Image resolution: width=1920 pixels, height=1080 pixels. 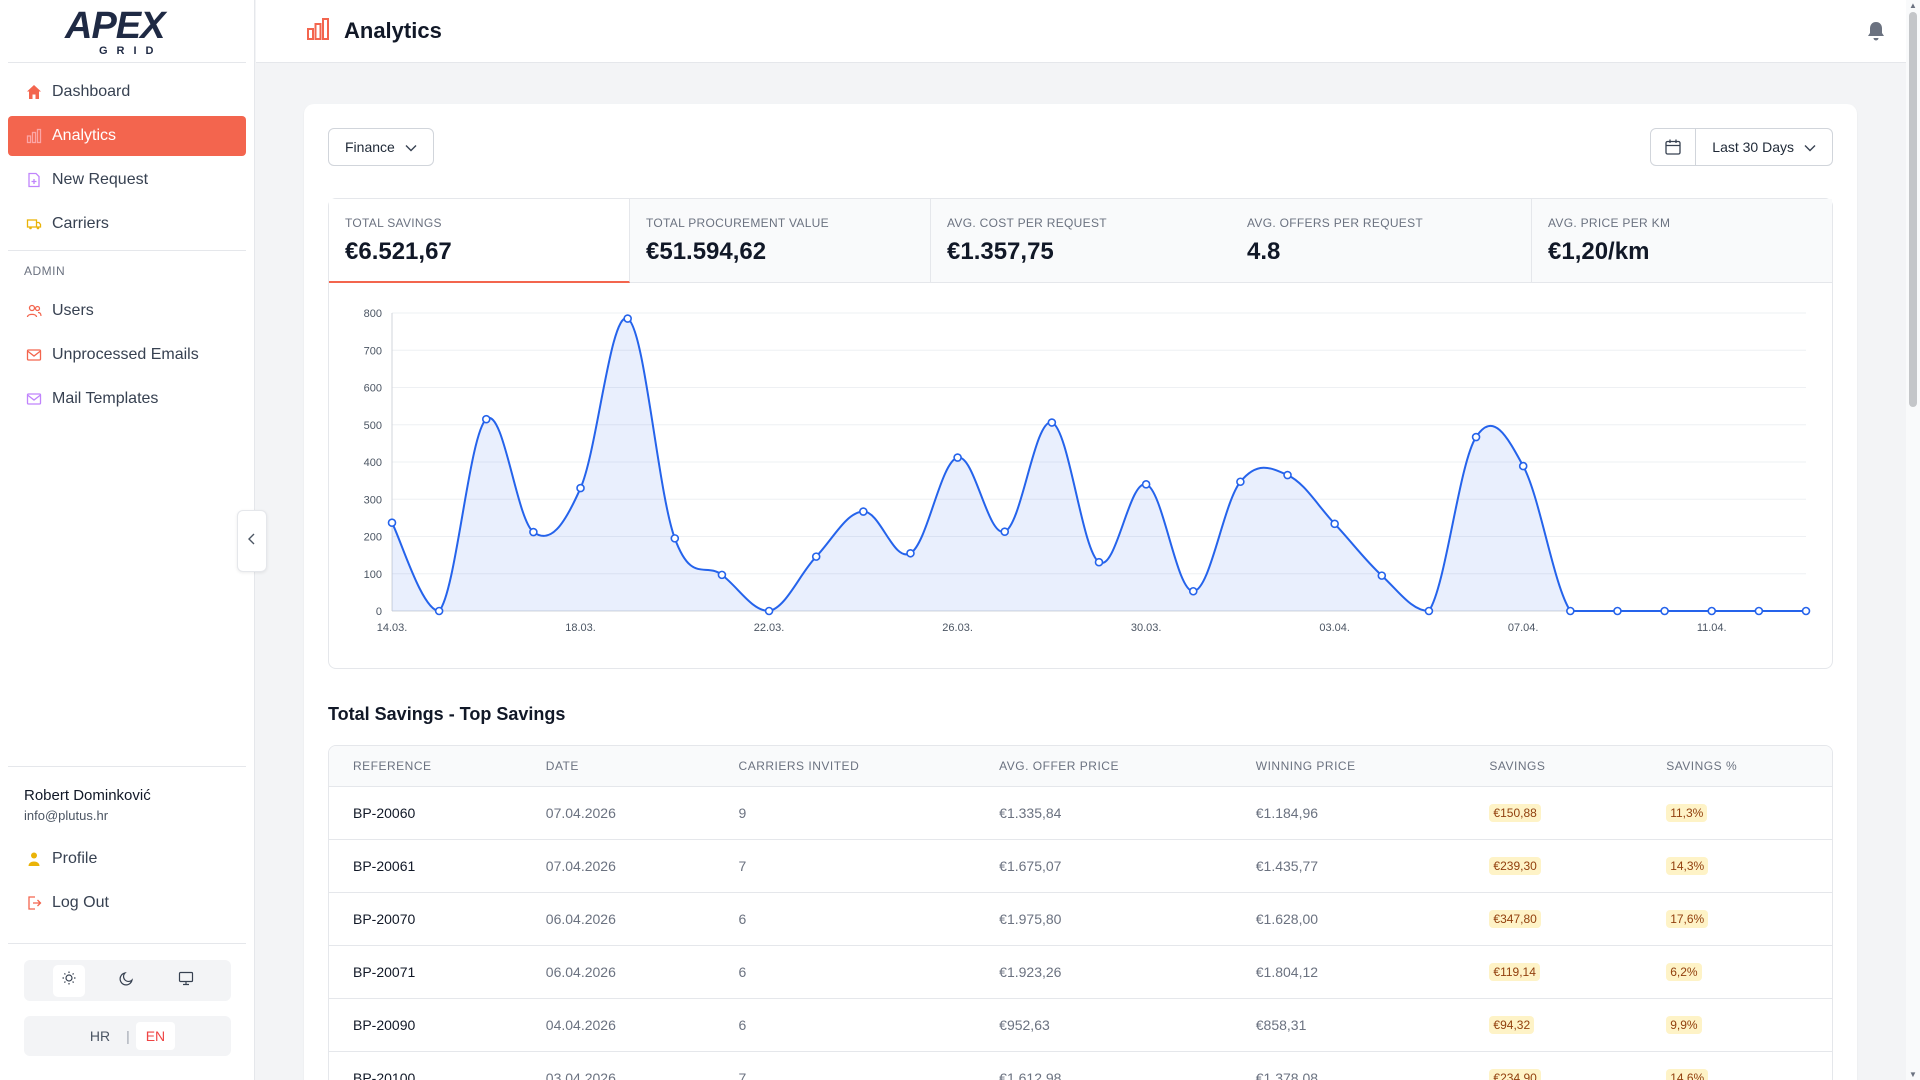 I want to click on savings-badge: €119,14, so click(x=1514, y=971).